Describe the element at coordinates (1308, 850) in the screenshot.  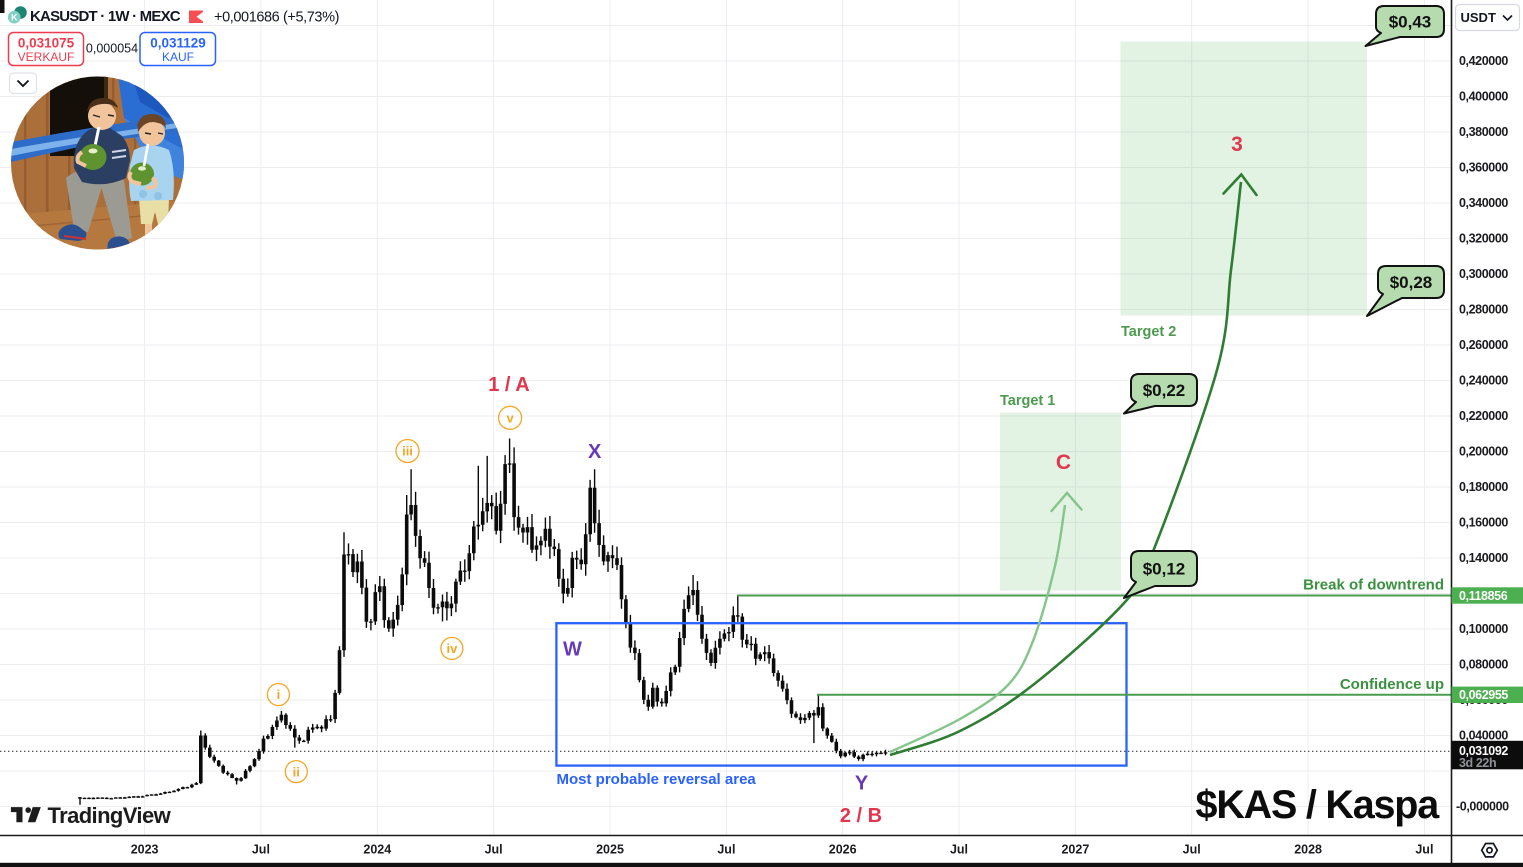
I see `svg-text: 2028` at that location.